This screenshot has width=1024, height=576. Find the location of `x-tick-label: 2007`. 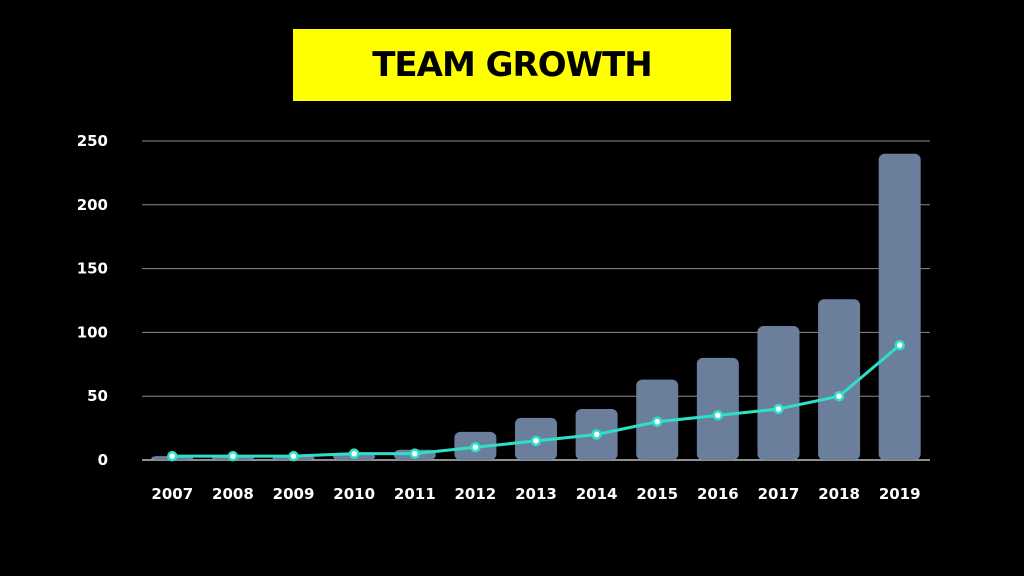

x-tick-label: 2007 is located at coordinates (172, 494).